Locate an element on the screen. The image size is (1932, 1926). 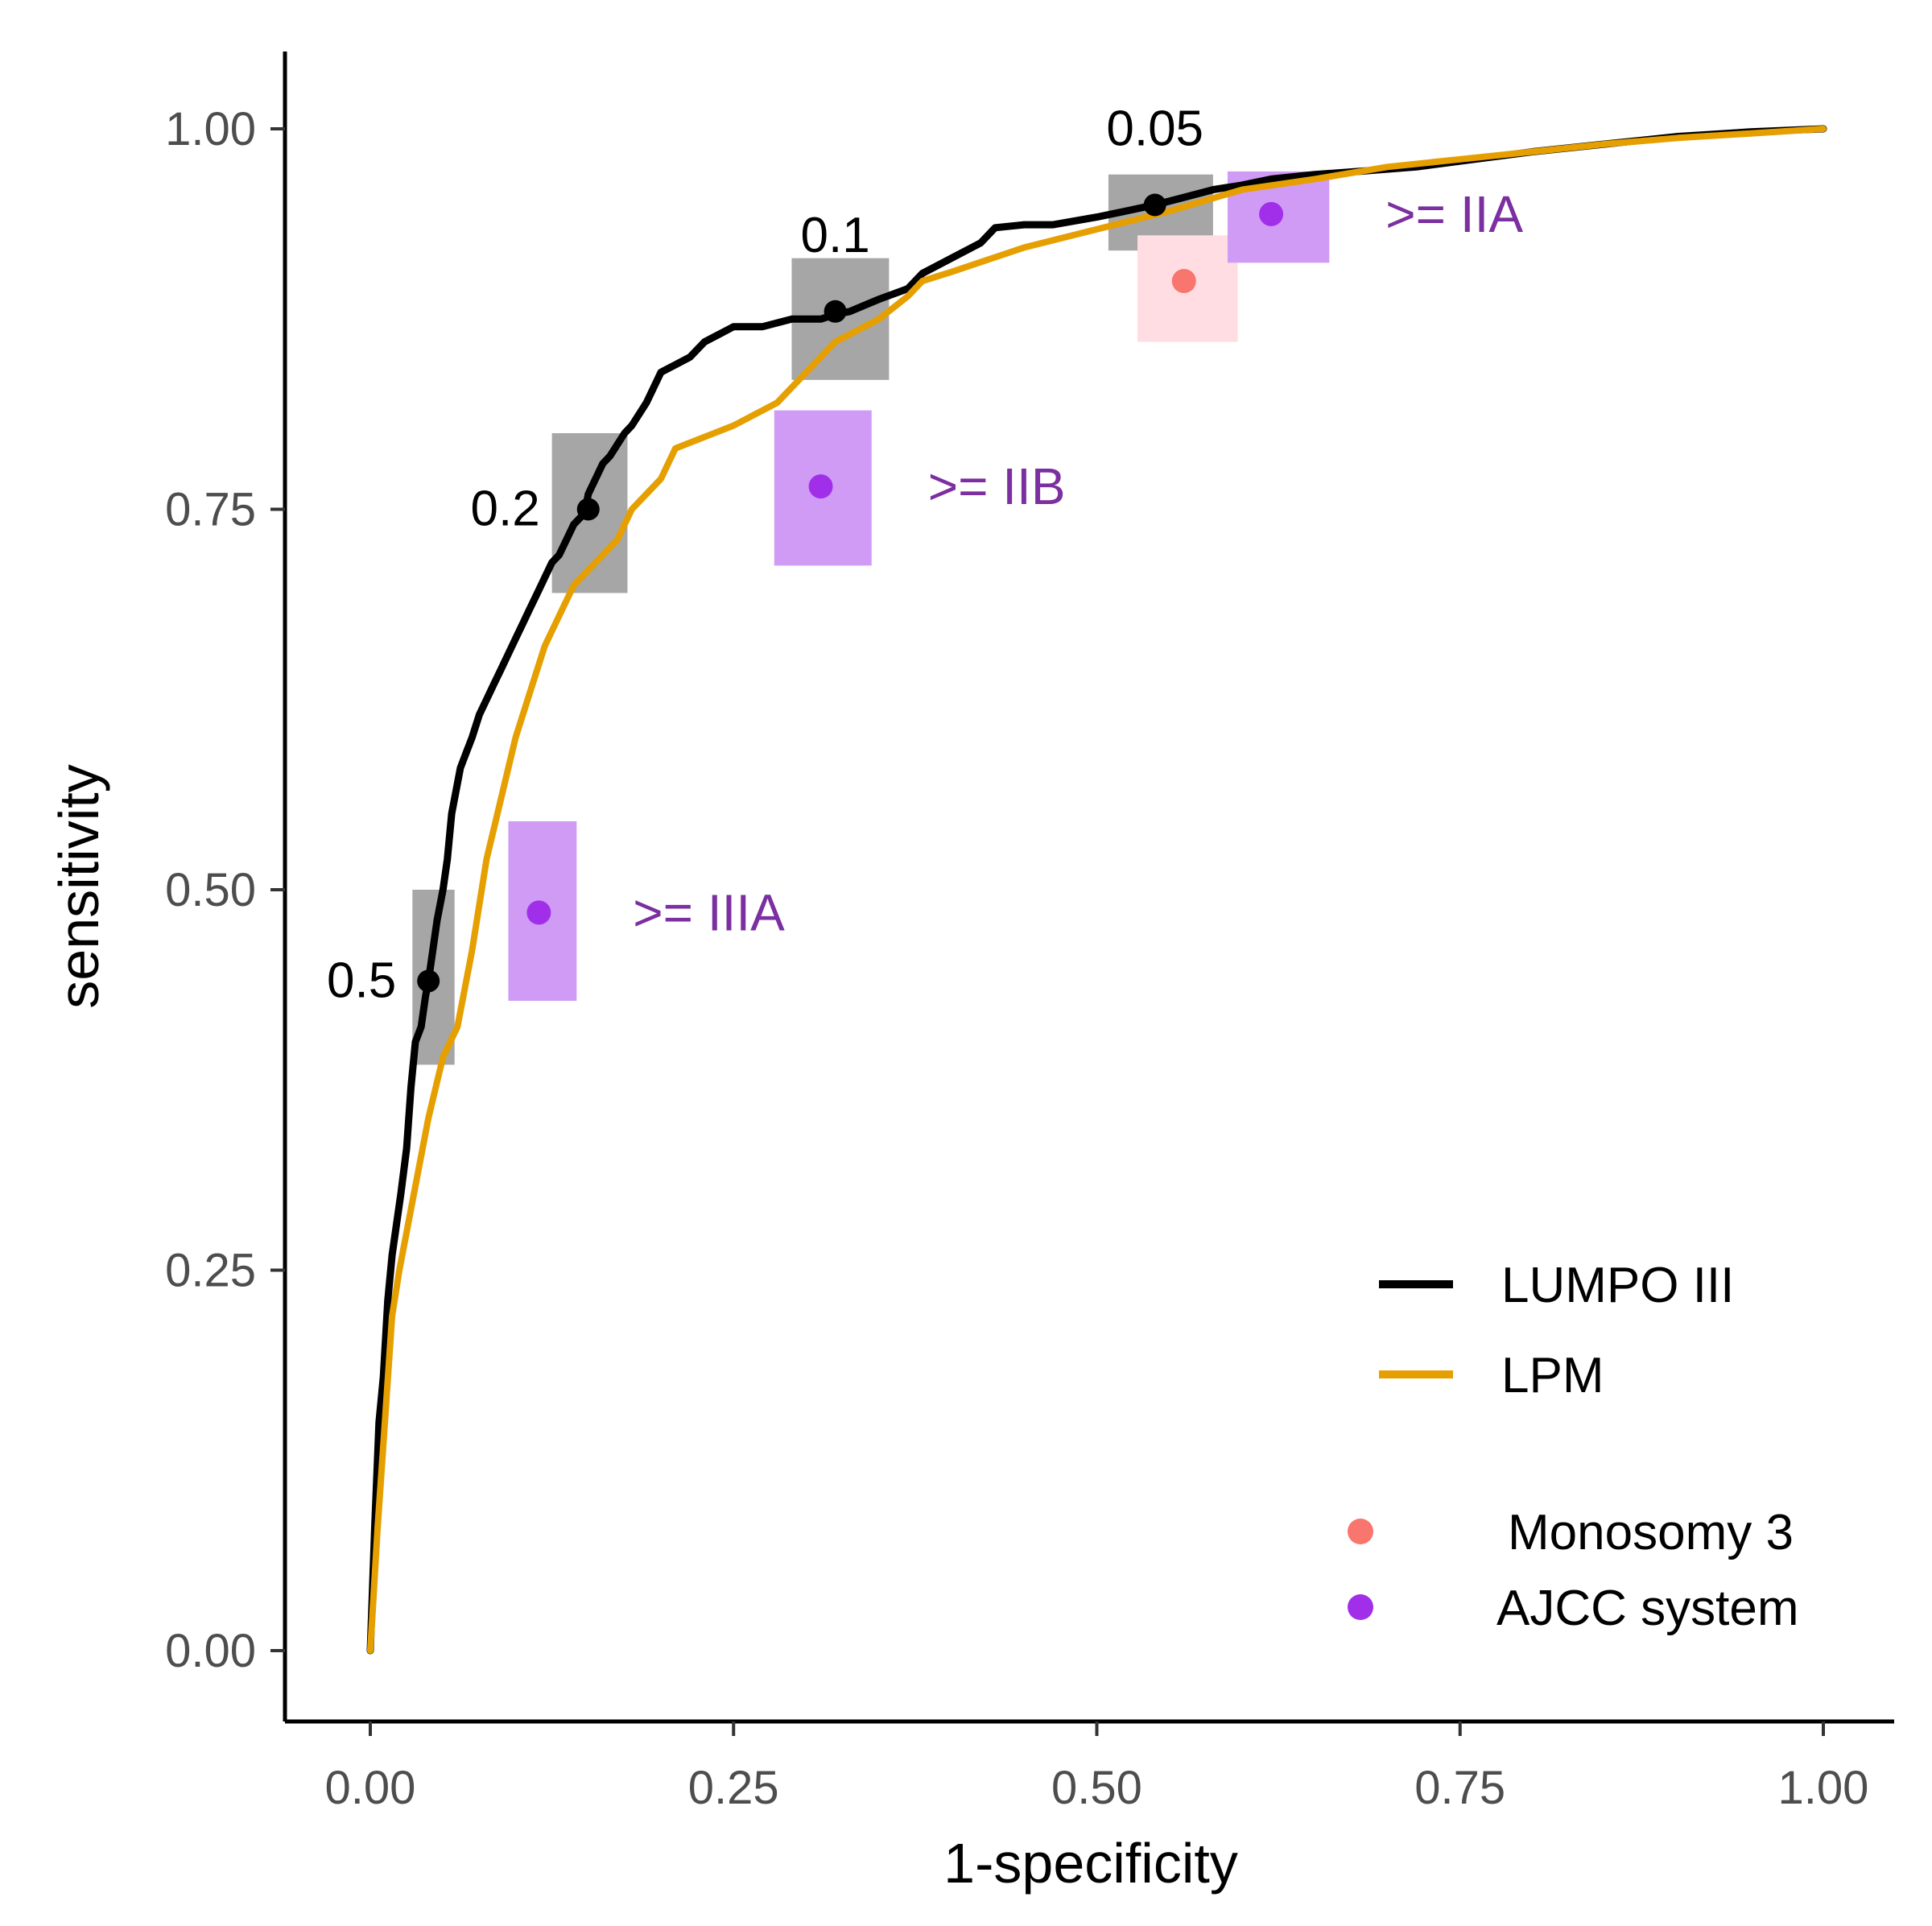
legend-point-label: AJCC system is located at coordinates (1647, 1608).